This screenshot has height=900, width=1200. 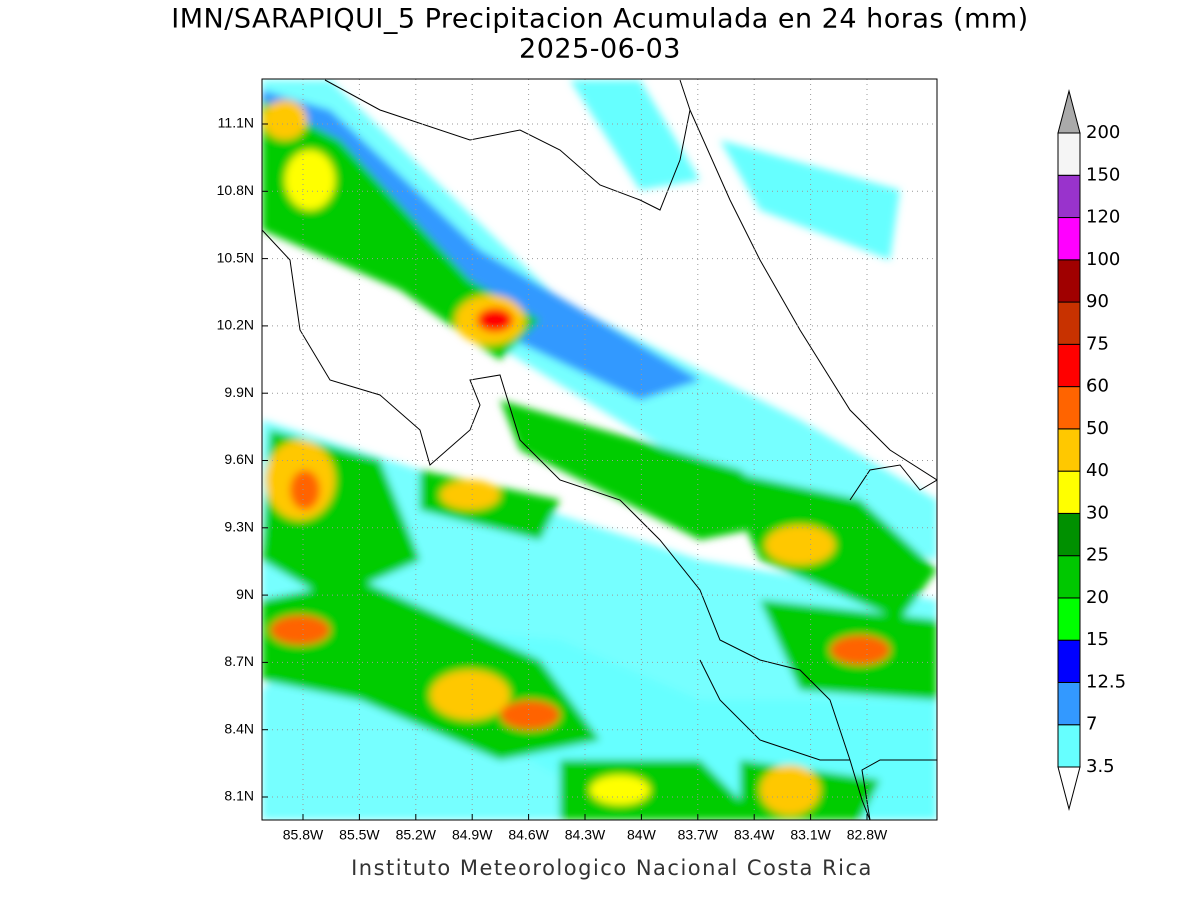 I want to click on lat-label: 10.5N, so click(x=235, y=257).